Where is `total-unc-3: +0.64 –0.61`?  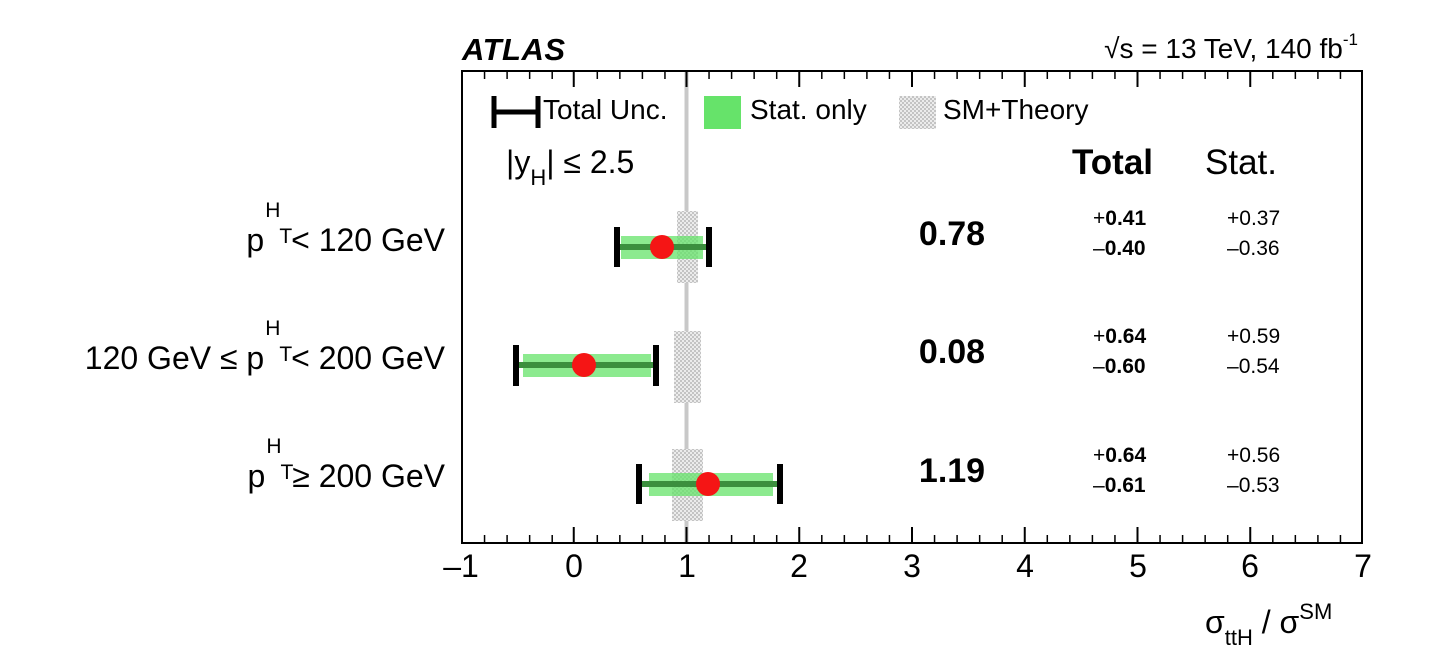
total-unc-3: +0.64 –0.61 is located at coordinates (1120, 470).